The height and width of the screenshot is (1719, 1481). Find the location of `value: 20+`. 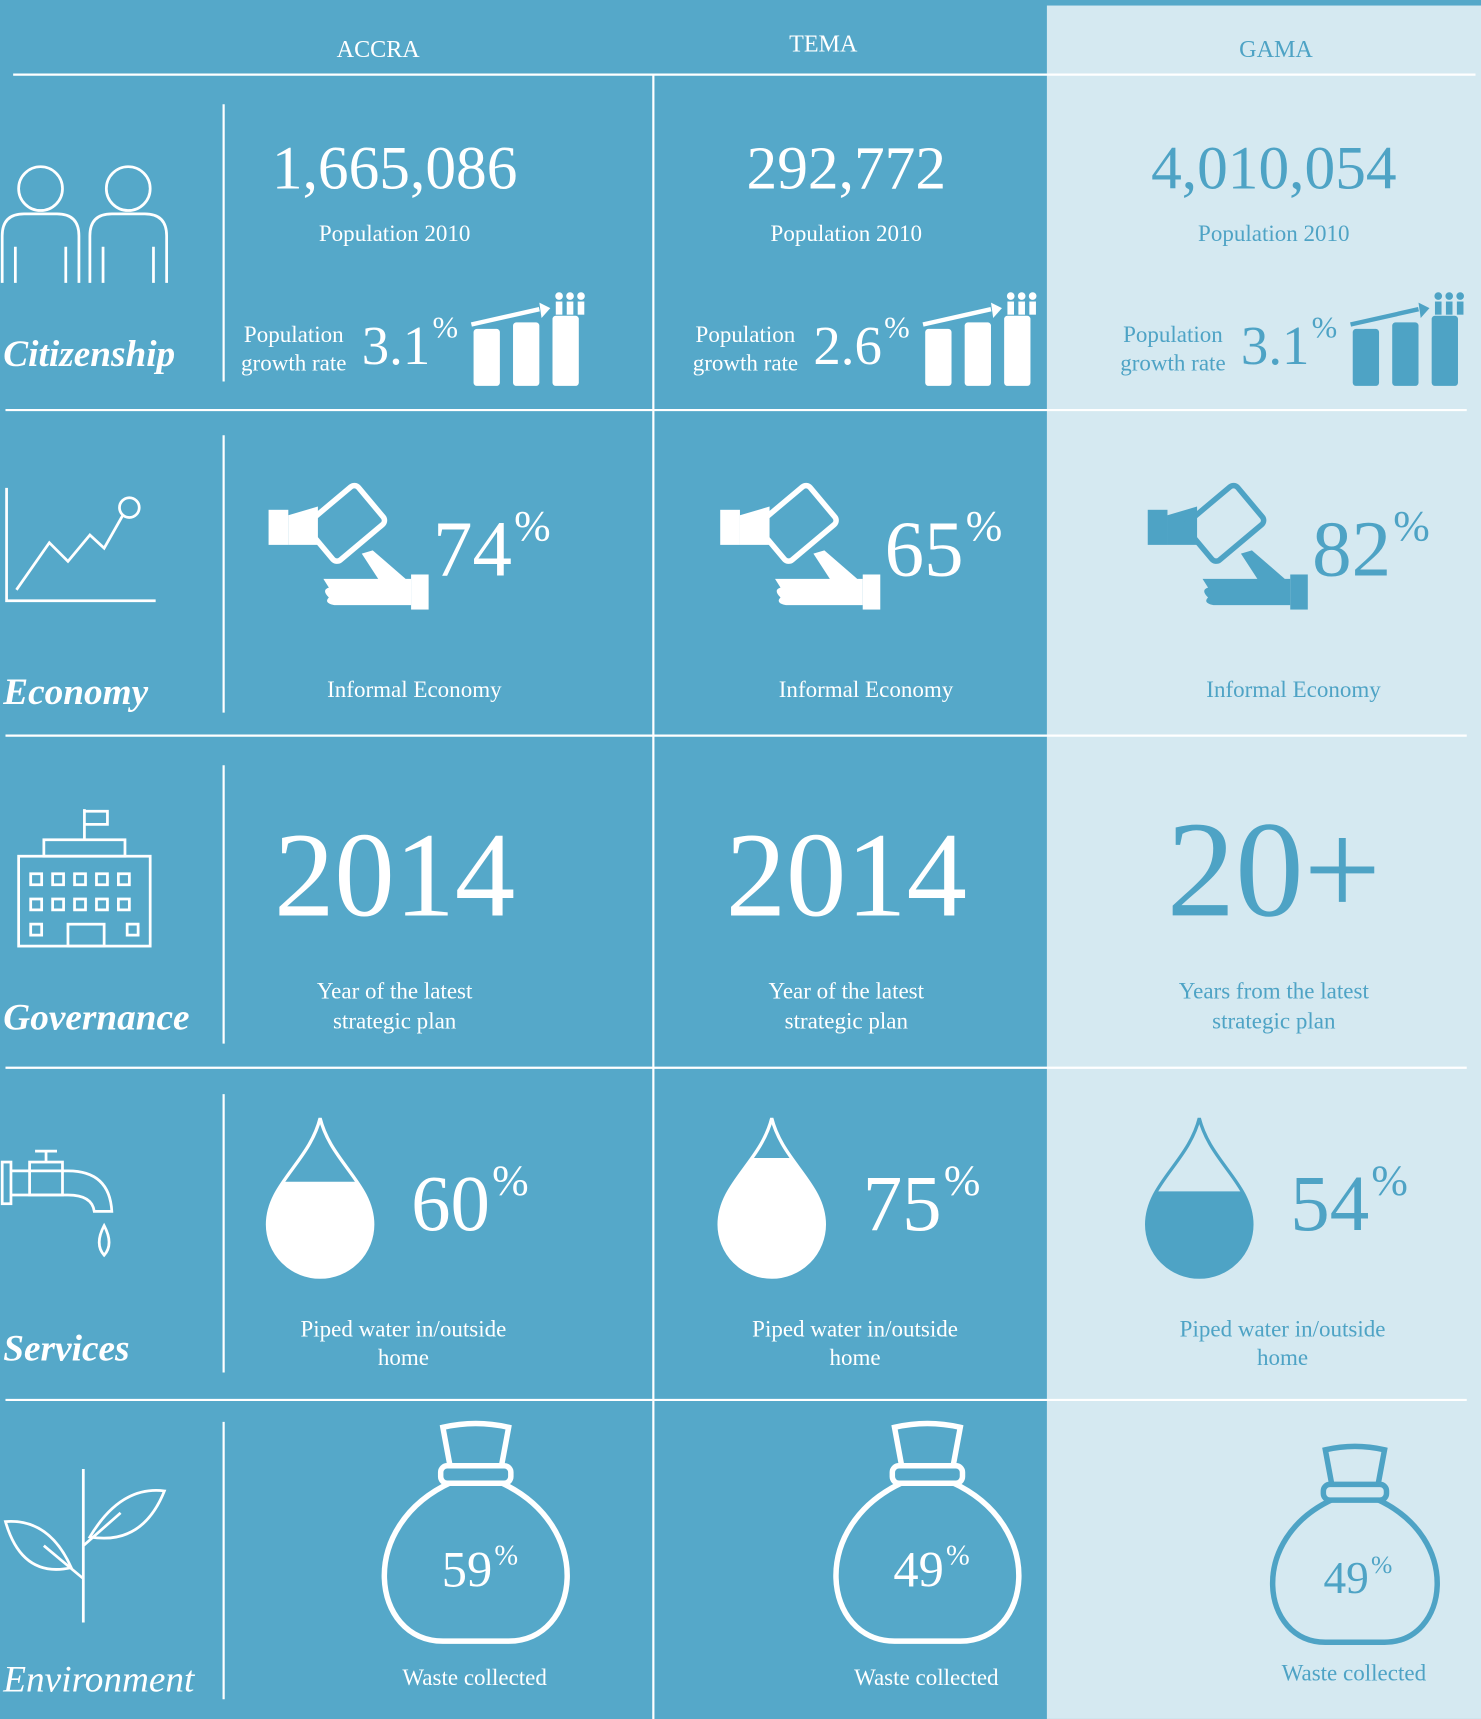

value: 20+ is located at coordinates (1274, 869).